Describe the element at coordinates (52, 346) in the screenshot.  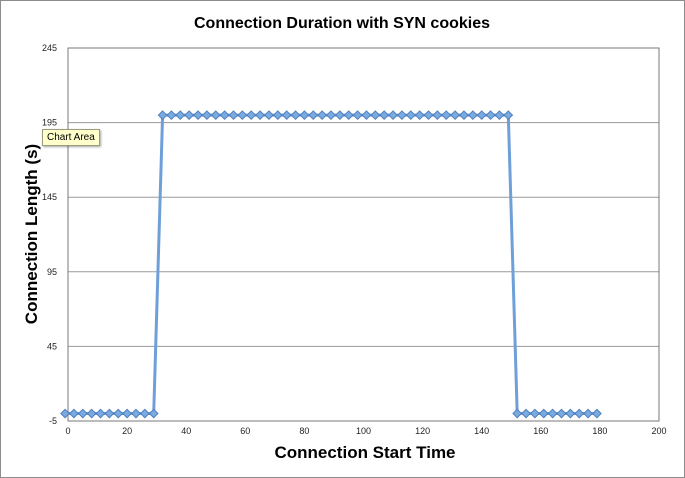
I see `y-tick-label: 45` at that location.